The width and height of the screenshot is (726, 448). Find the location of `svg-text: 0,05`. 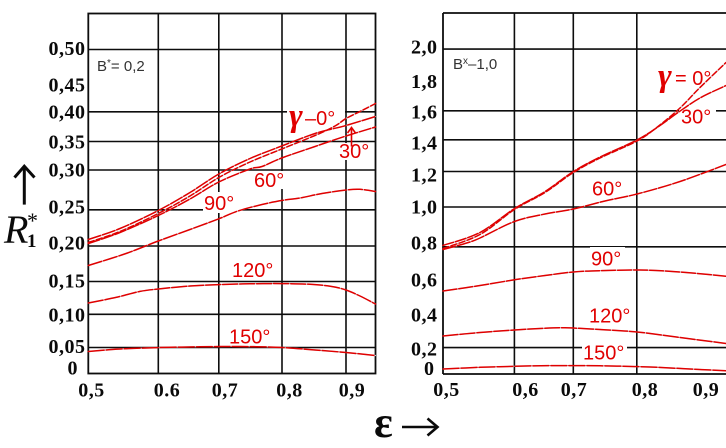

svg-text: 0,05 is located at coordinates (67, 347).